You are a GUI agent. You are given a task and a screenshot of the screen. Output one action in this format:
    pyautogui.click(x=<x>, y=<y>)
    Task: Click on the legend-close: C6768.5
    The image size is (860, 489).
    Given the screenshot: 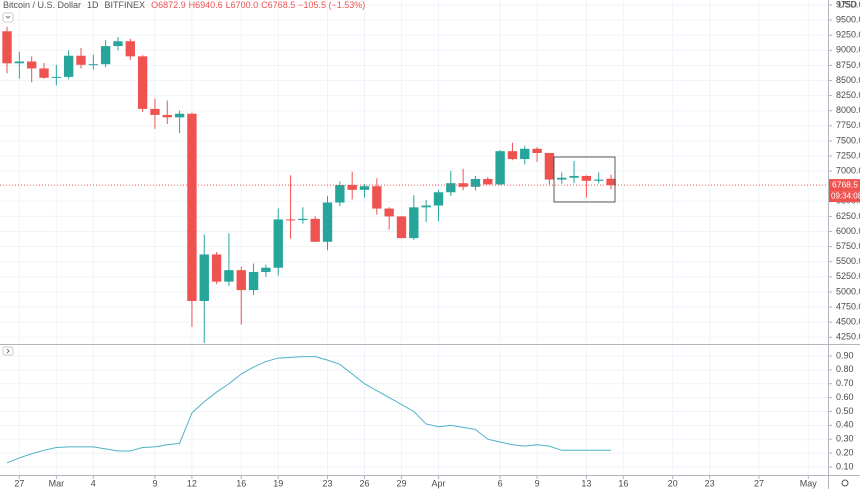 What is the action you would take?
    pyautogui.click(x=278, y=5)
    